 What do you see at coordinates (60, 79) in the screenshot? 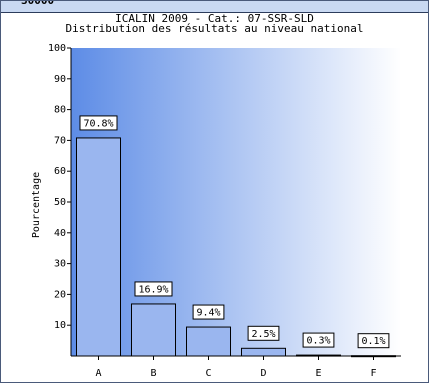
I see `y-tick-label: 90` at bounding box center [60, 79].